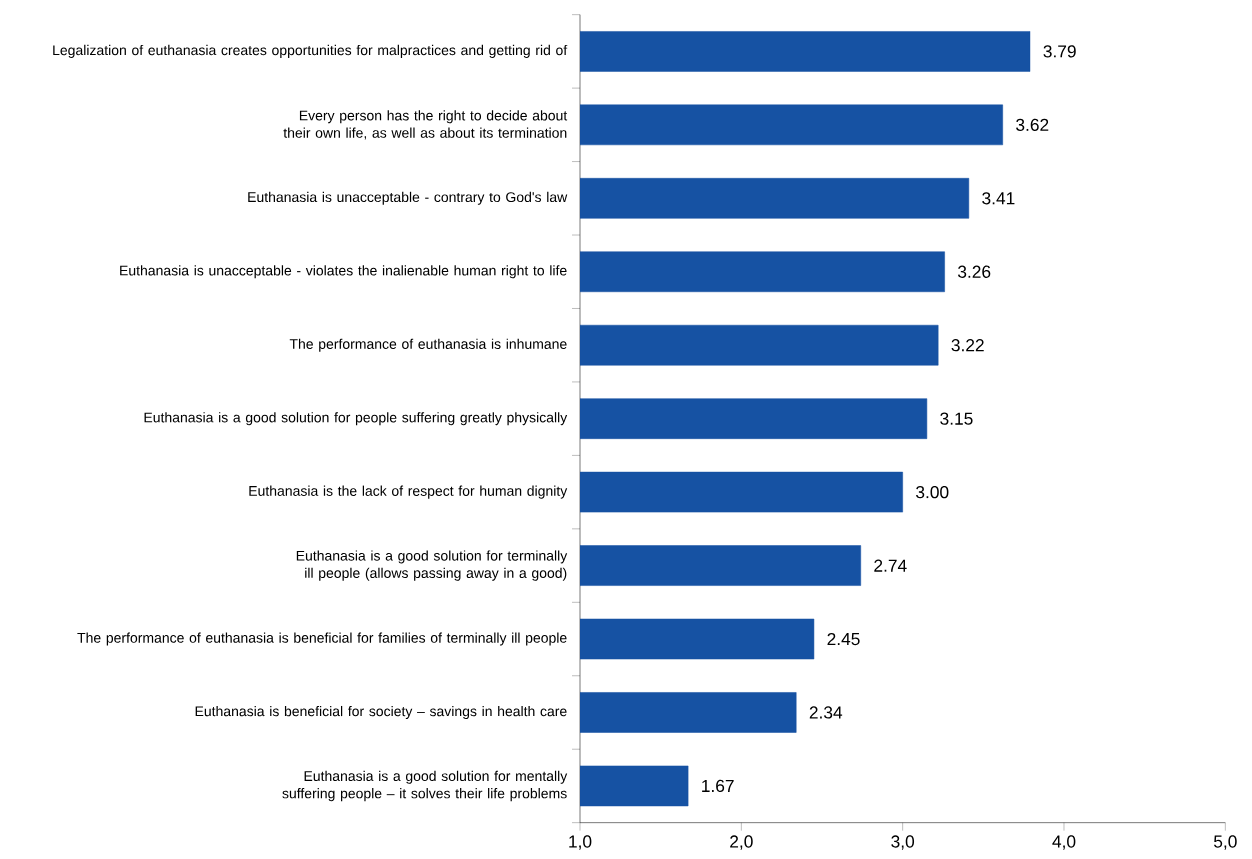  I want to click on data-label: 1.67, so click(718, 786).